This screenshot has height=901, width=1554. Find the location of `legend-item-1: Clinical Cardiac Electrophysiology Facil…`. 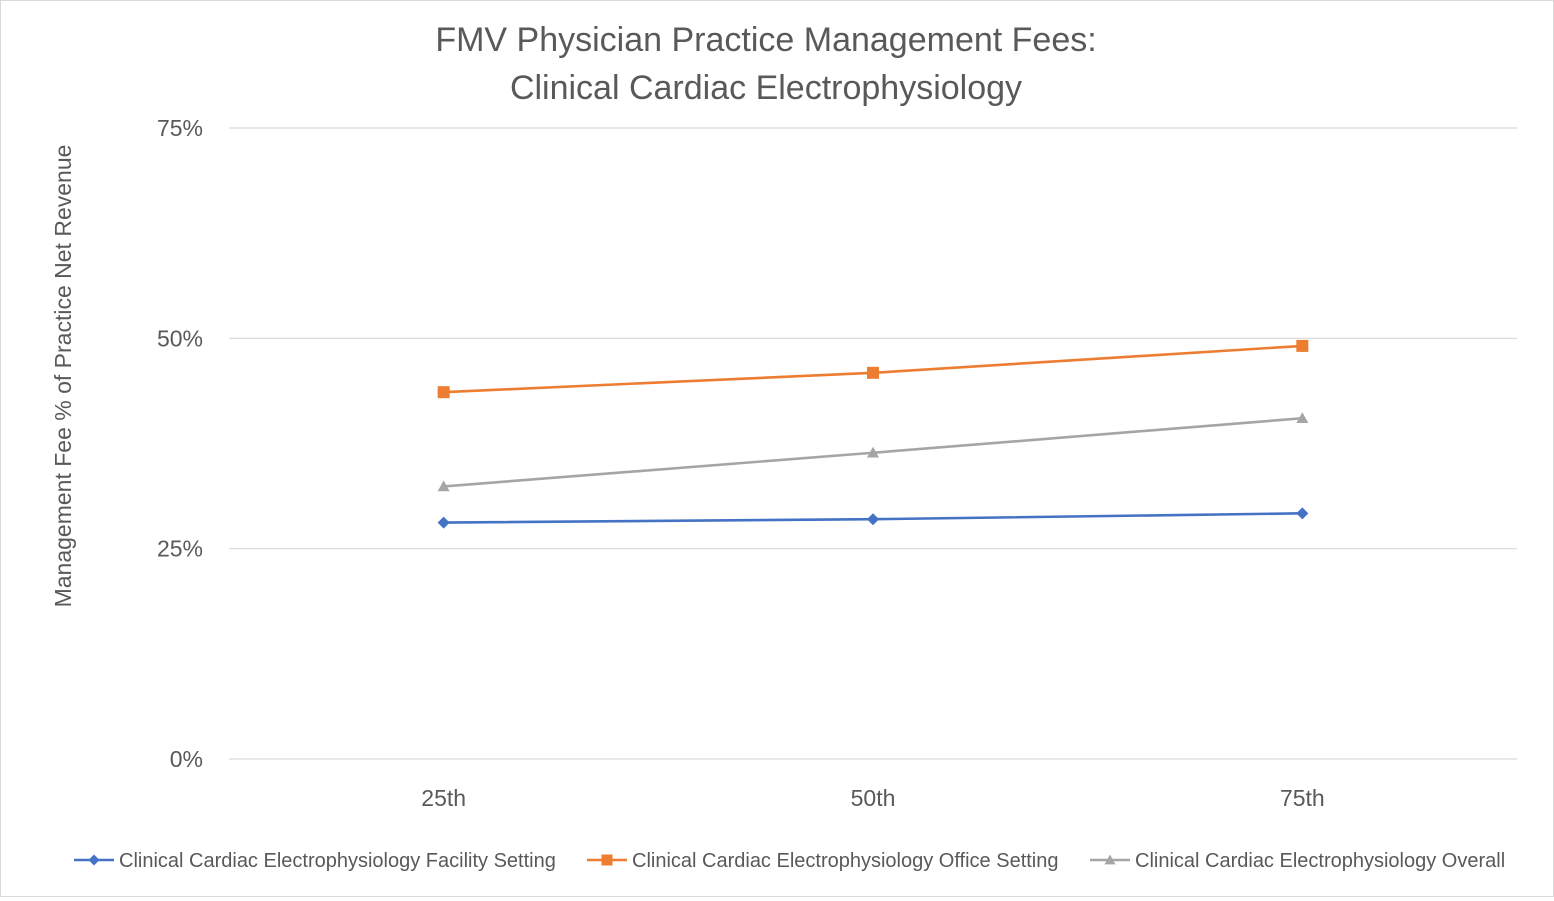

legend-item-1: Clinical Cardiac Electrophysiology Facil… is located at coordinates (315, 861).